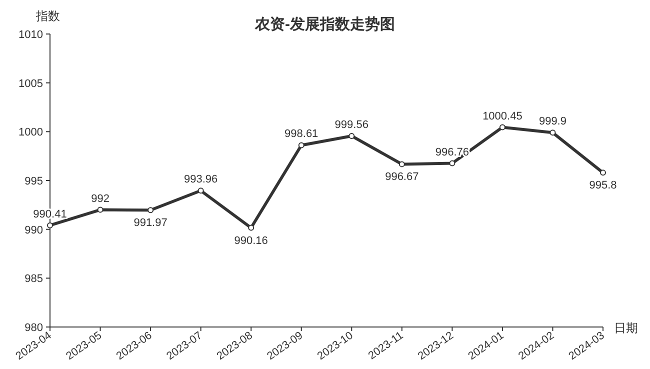 The image size is (650, 369). Describe the element at coordinates (33, 328) in the screenshot. I see `y-tick-label: 980` at that location.